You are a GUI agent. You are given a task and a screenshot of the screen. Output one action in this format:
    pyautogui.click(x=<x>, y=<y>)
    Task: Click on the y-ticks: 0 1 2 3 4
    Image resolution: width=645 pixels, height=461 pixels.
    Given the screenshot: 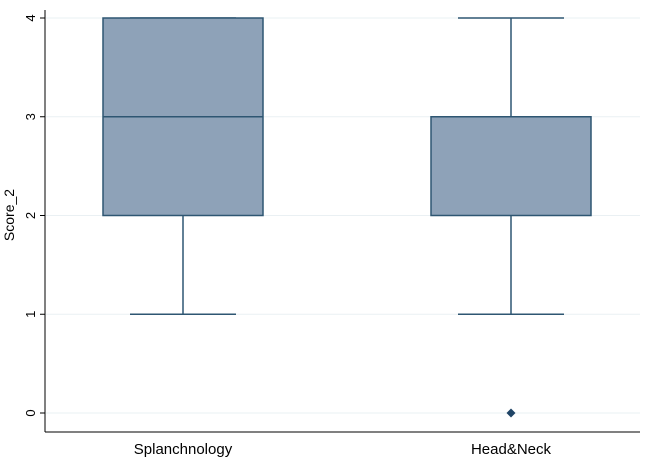 What is the action you would take?
    pyautogui.click(x=34, y=215)
    